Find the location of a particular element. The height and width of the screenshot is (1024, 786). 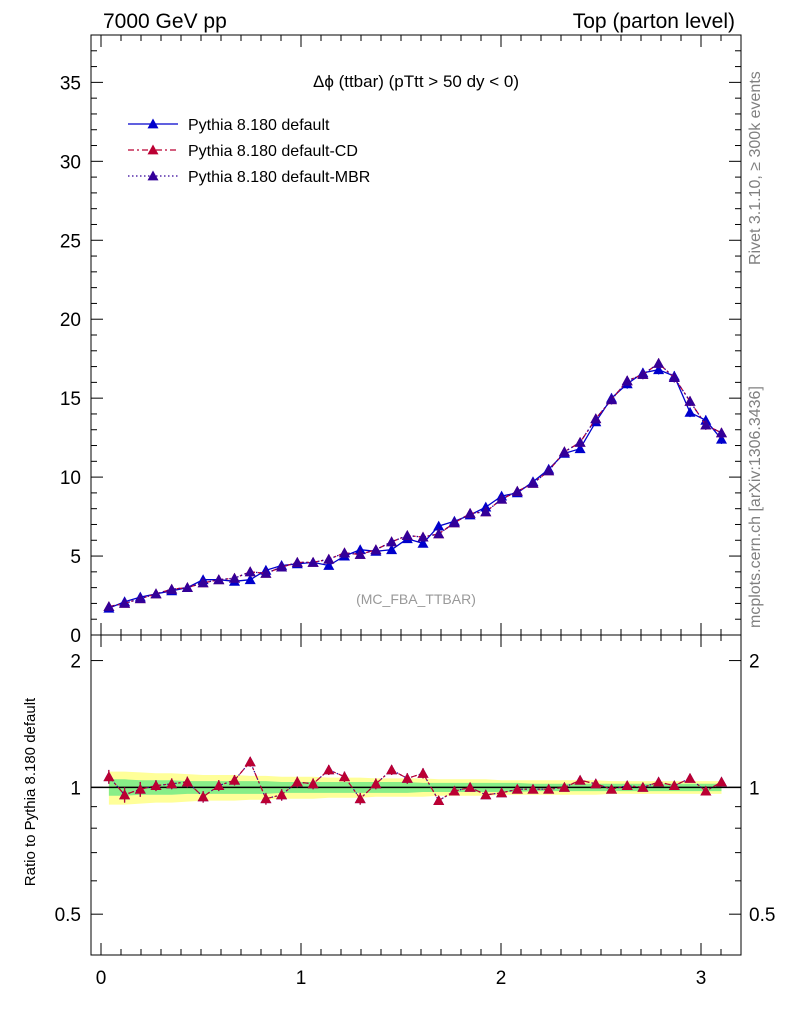

legend-item: Pythia 8.180 default-CD is located at coordinates (243, 151).